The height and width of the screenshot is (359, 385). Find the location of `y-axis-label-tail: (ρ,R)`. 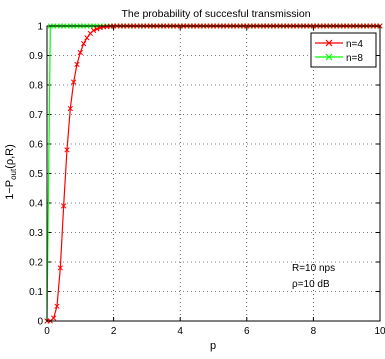

y-axis-label-tail: (ρ,R) is located at coordinates (10, 156).